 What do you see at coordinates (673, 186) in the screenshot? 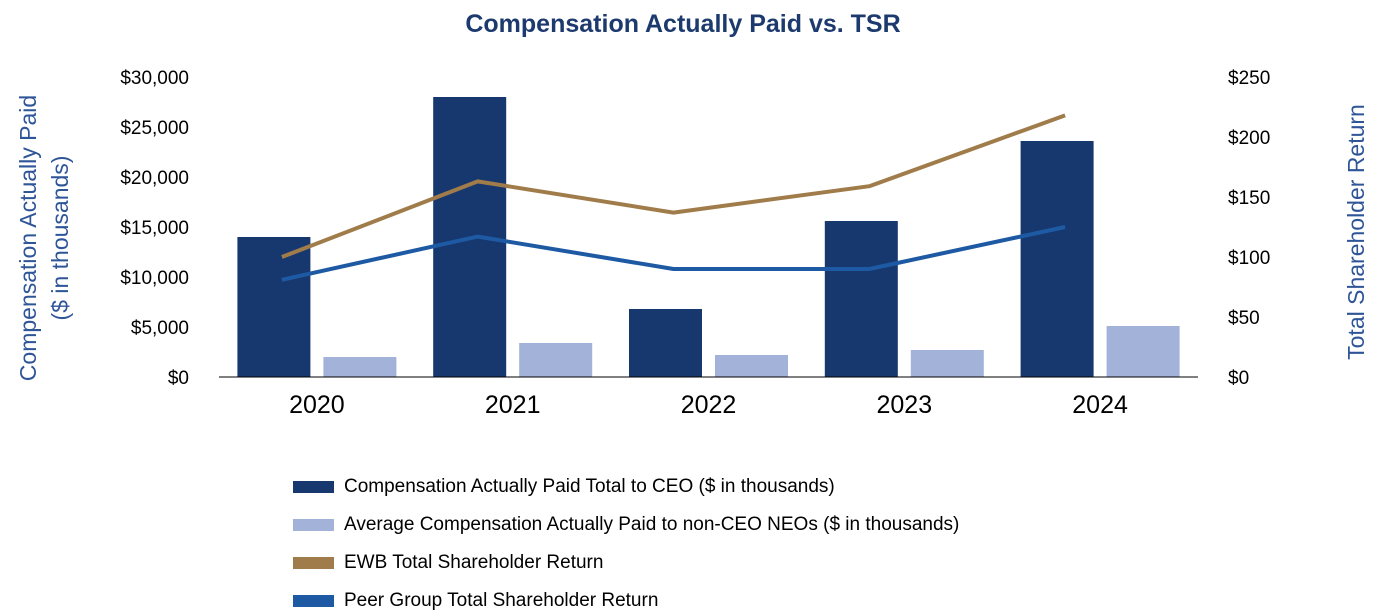
I see `ewb-tsr-line` at bounding box center [673, 186].